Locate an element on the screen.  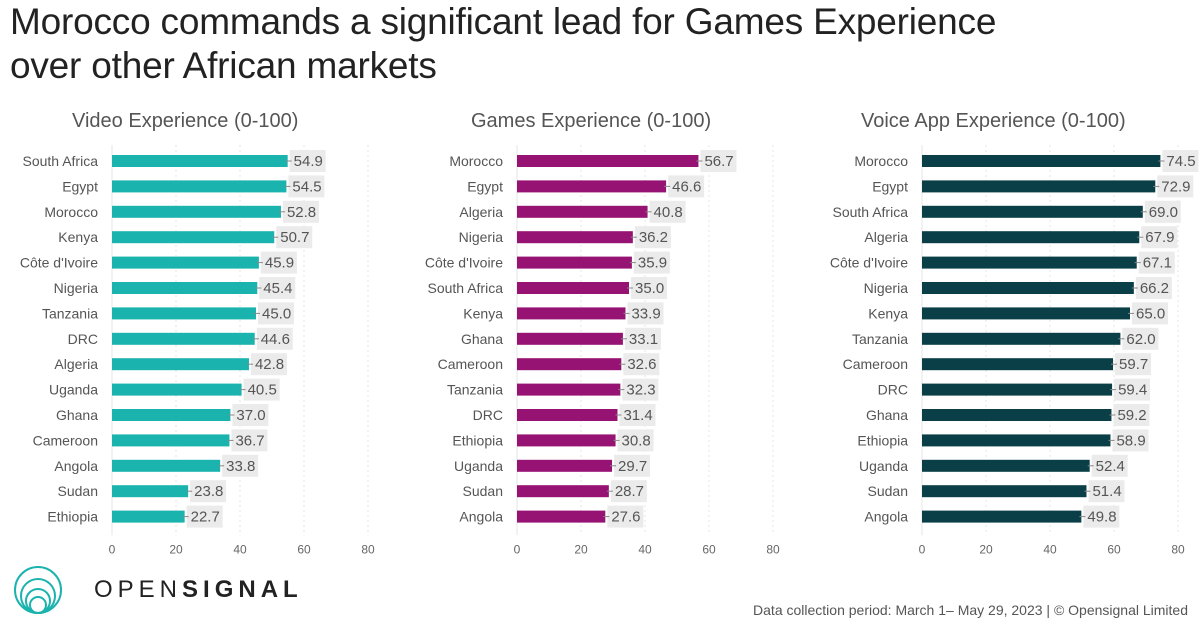
value-label: 37.0 is located at coordinates (250, 415).